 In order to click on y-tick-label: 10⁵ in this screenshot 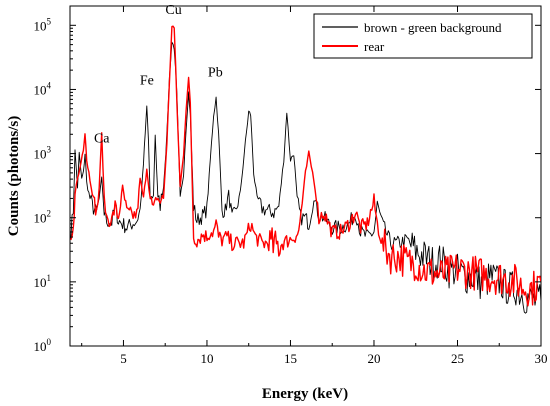, I will do `click(43, 24)`.